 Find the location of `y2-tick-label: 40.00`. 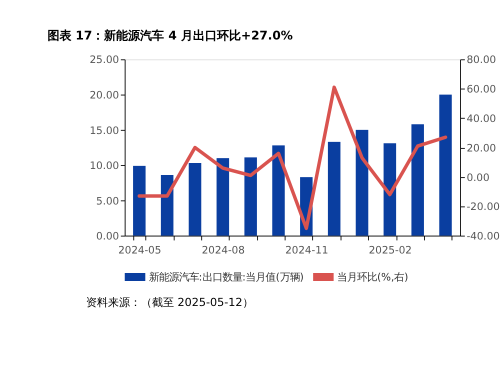

y2-tick-label: 40.00 is located at coordinates (481, 119).